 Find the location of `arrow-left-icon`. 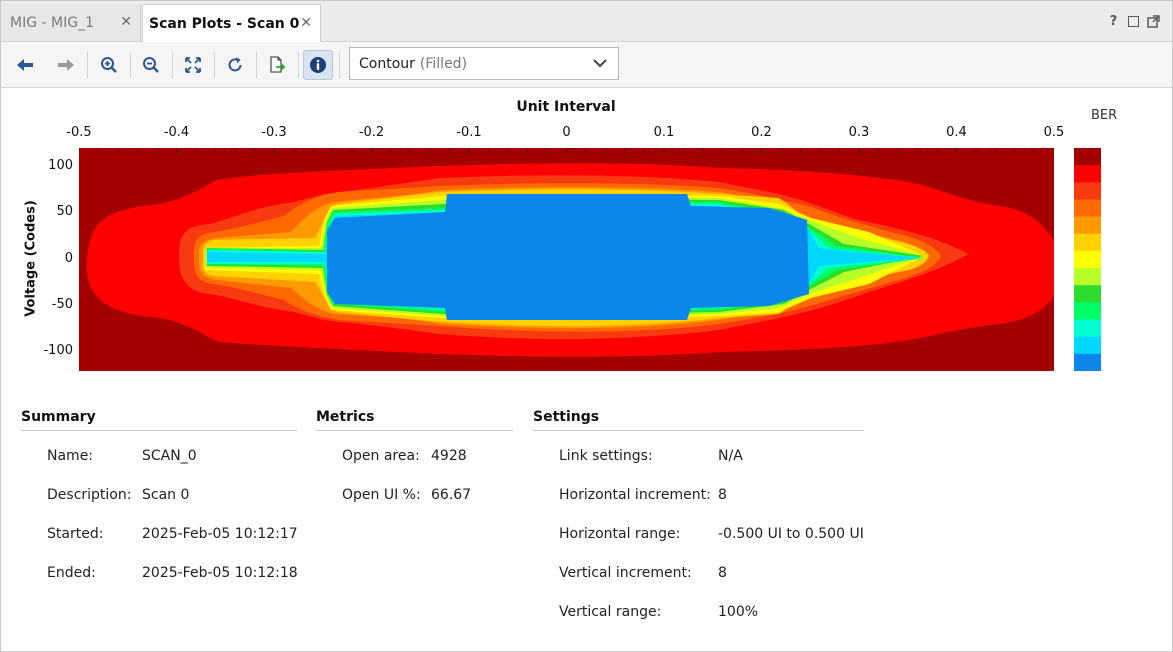

arrow-left-icon is located at coordinates (25, 65).